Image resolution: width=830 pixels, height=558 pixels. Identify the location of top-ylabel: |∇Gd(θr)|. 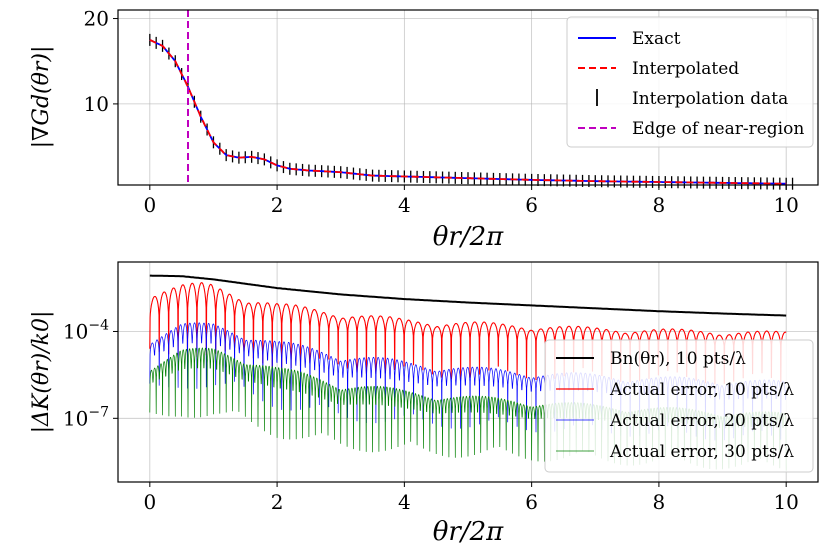
(41, 97).